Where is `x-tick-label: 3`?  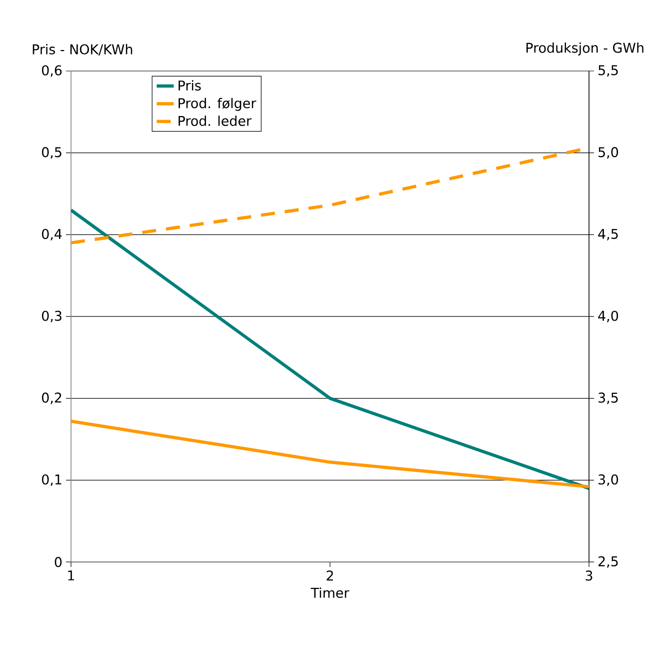
x-tick-label: 3 is located at coordinates (589, 575).